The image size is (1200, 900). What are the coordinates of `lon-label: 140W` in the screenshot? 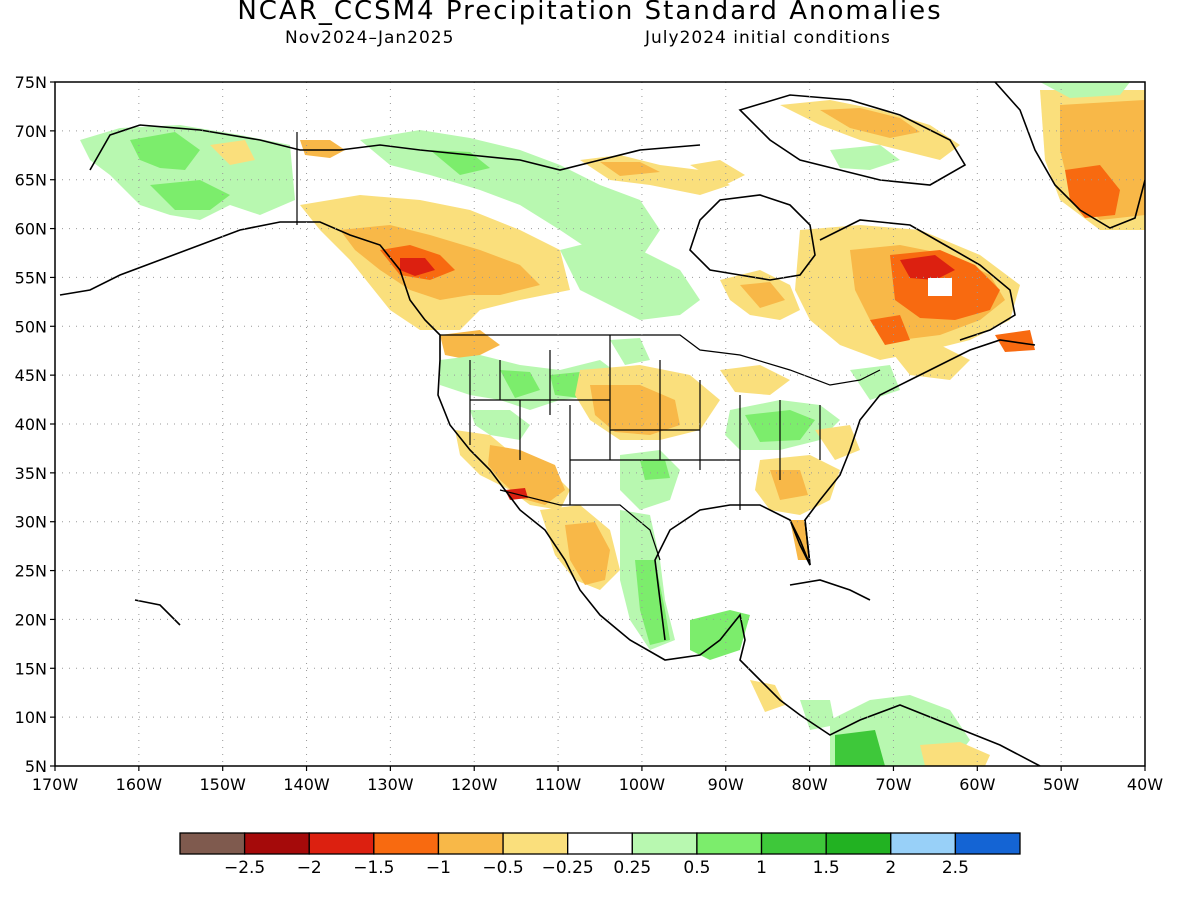 It's located at (306, 784).